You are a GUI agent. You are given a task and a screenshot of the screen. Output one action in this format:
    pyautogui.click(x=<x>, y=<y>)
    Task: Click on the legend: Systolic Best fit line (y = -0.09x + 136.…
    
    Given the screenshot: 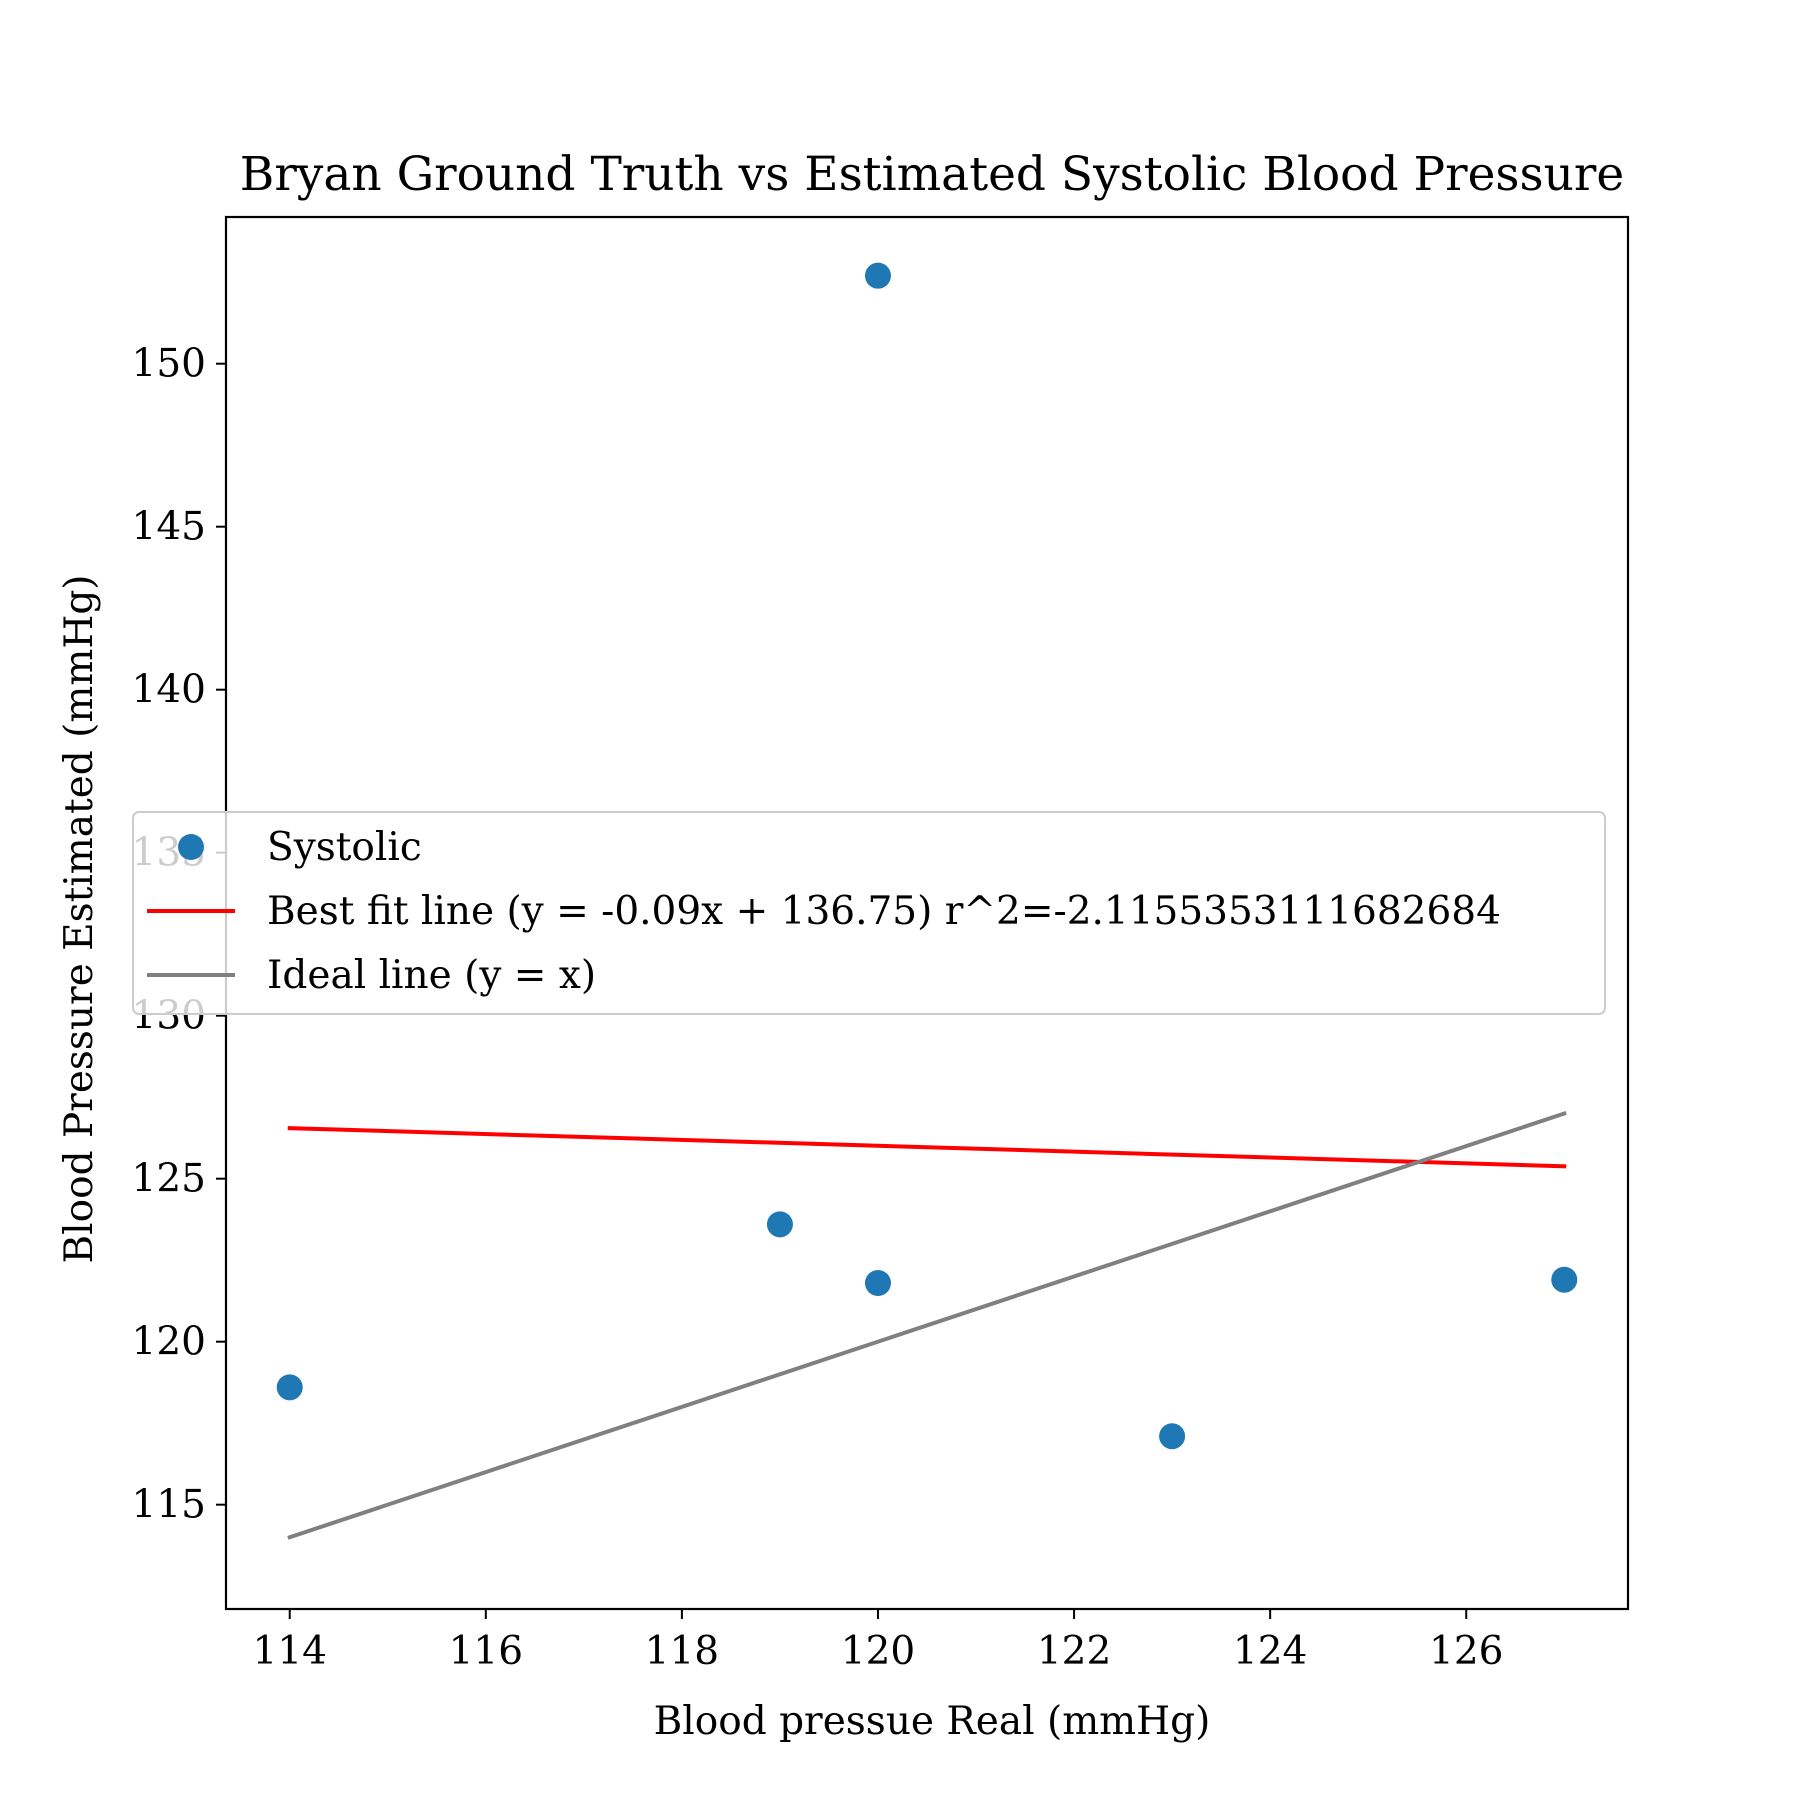 What is the action you would take?
    pyautogui.click(x=869, y=913)
    